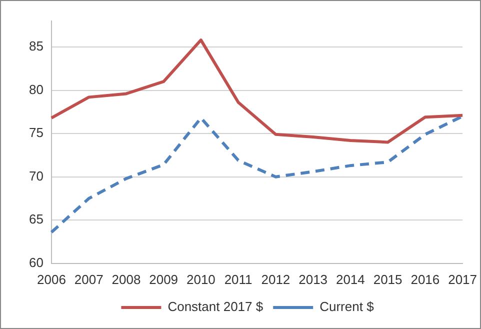 This screenshot has height=329, width=481. I want to click on legend-label: Constant 2017 $, so click(216, 306).